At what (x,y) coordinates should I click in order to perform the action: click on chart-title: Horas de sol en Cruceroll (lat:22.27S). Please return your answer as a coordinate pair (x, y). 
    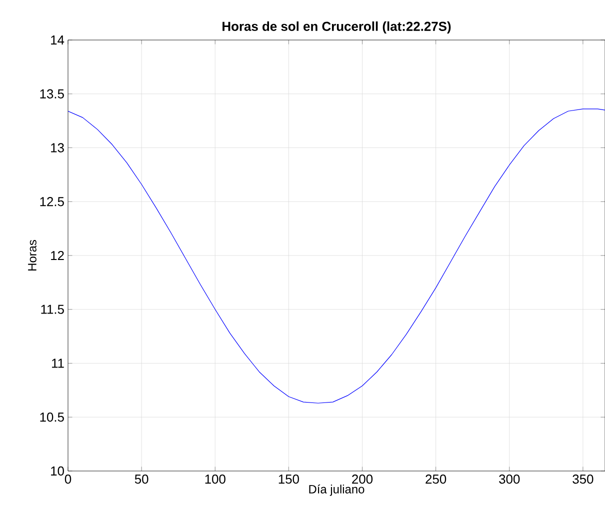
    Looking at the image, I should click on (336, 27).